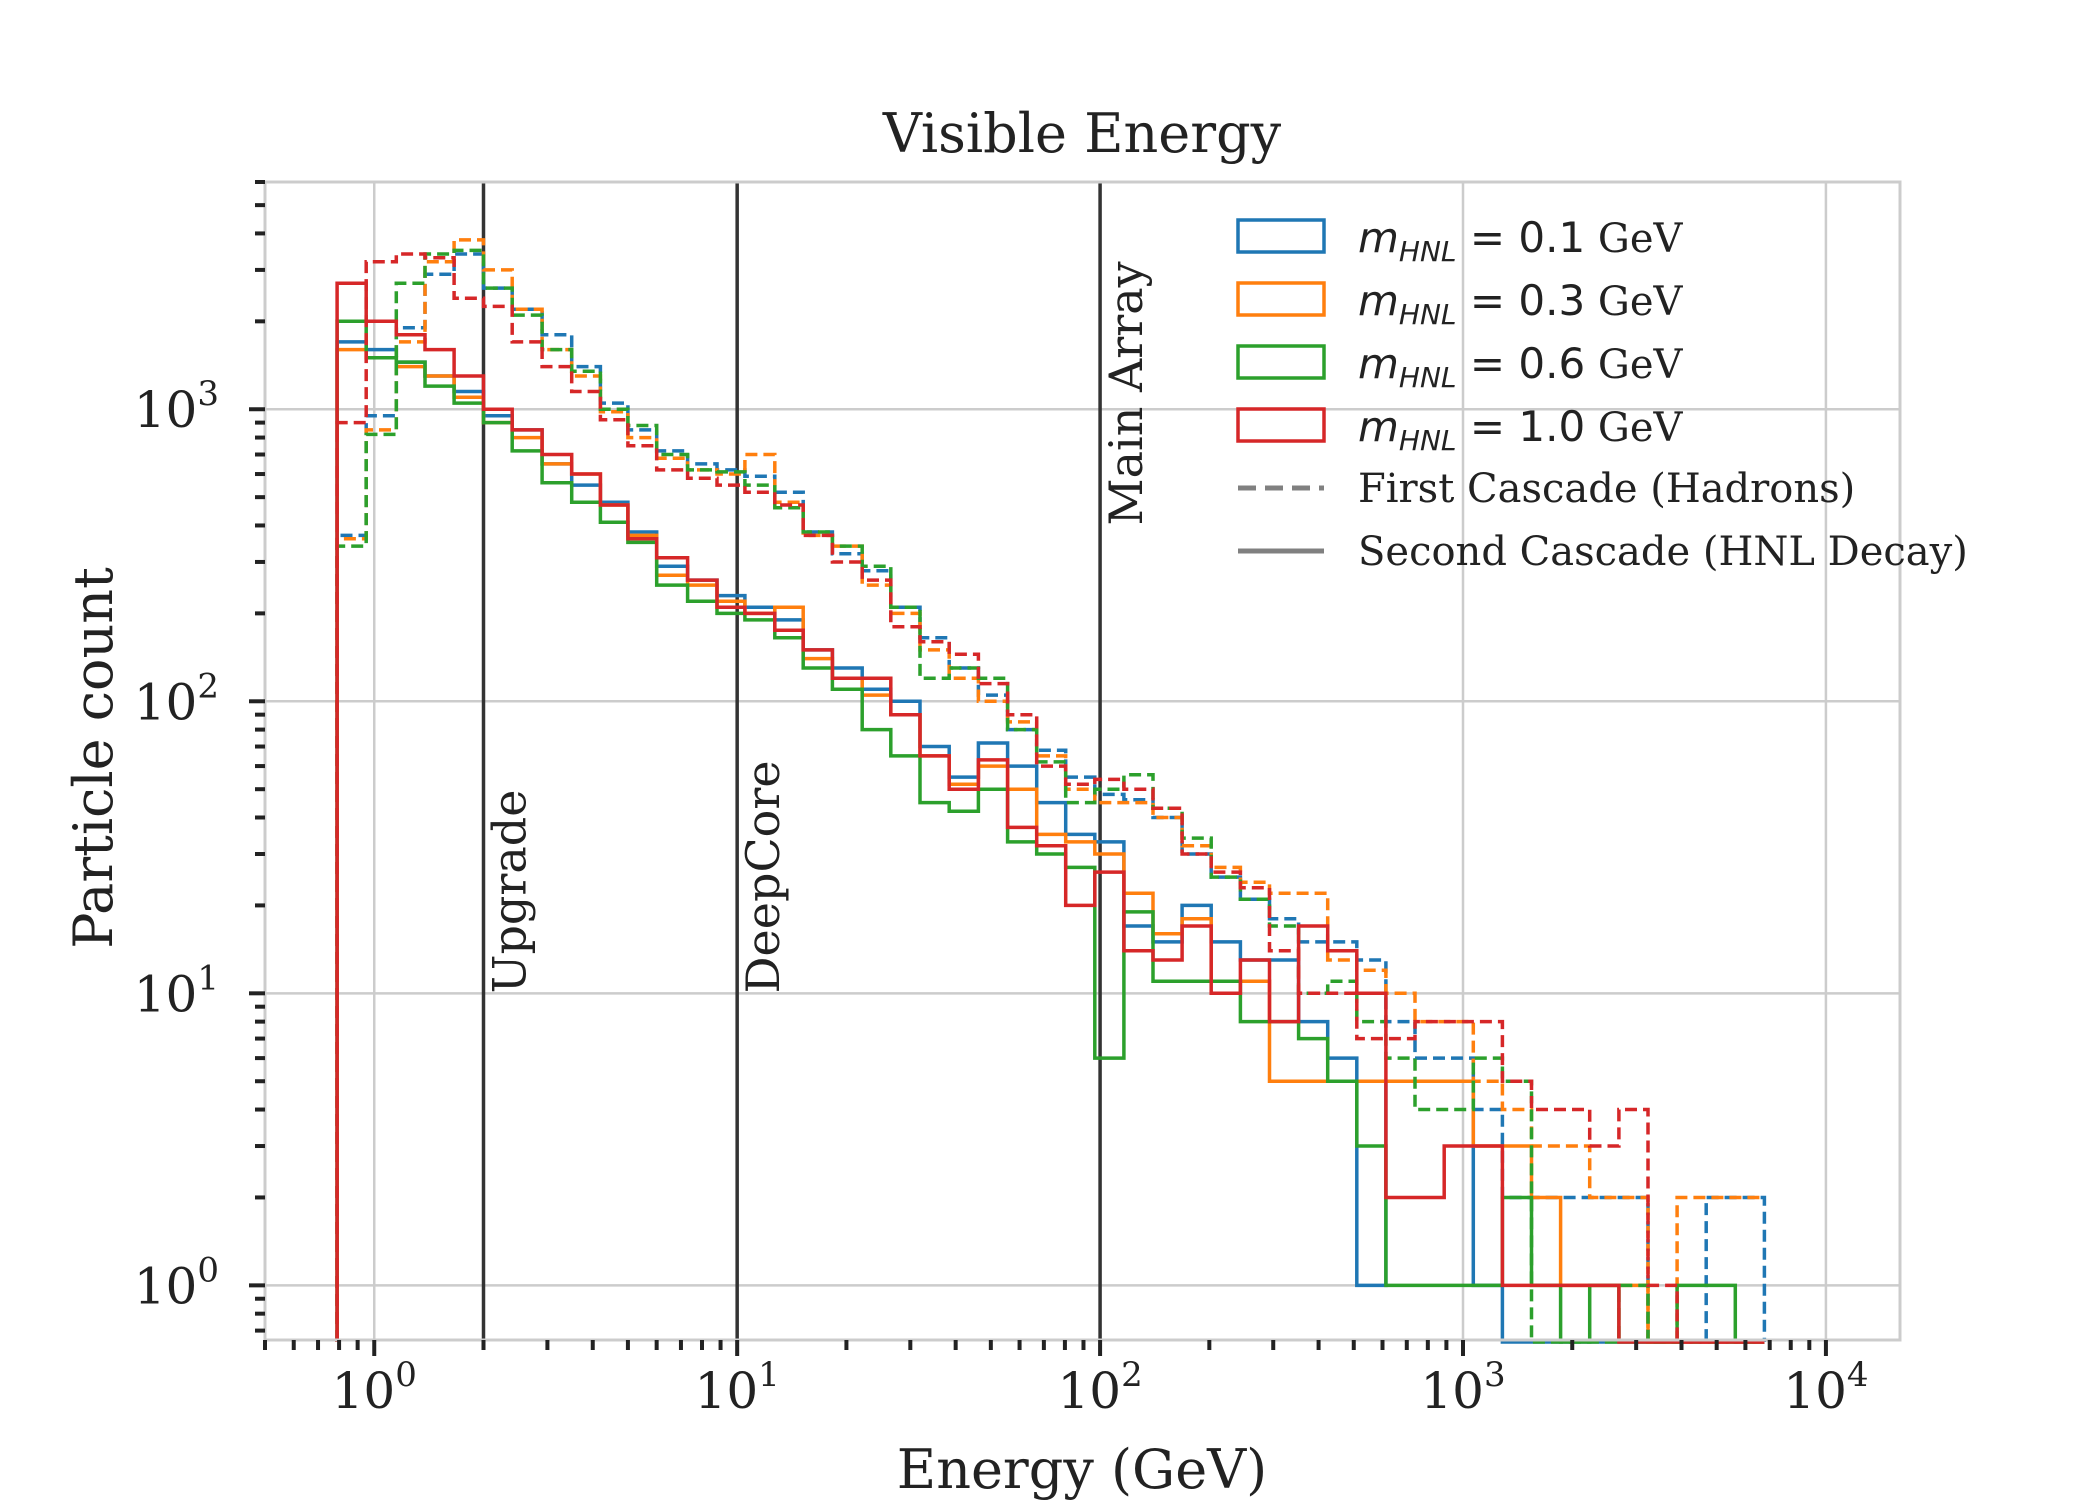 Image resolution: width=2100 pixels, height=1500 pixels. I want to click on x-axis-label: Energy (GeV), so click(1082, 1469).